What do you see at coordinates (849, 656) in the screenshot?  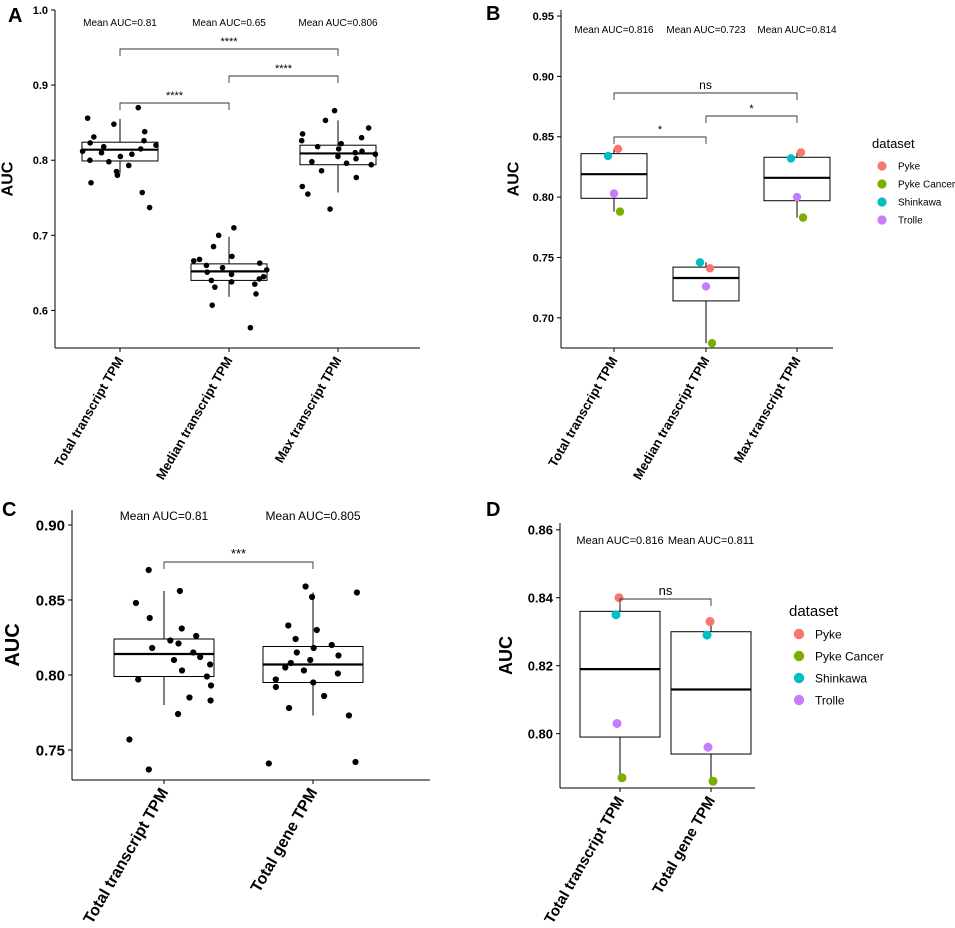 I see `legend-entry: Pyke Cancer` at bounding box center [849, 656].